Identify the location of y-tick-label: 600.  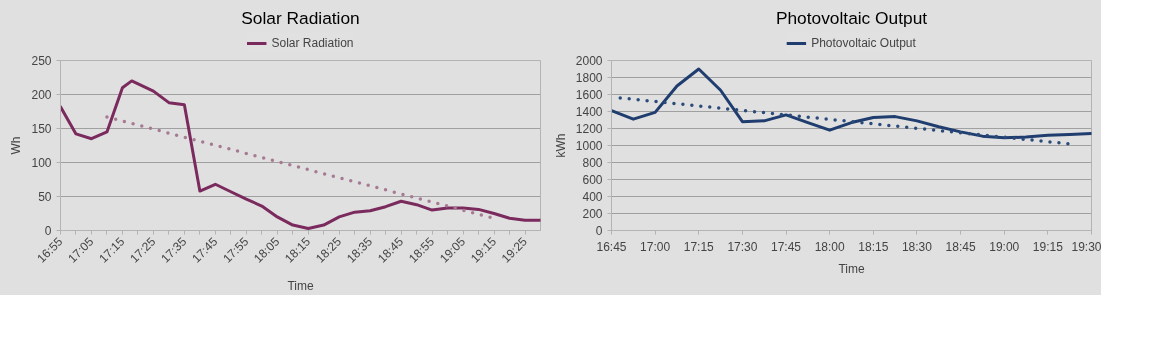
(592, 180).